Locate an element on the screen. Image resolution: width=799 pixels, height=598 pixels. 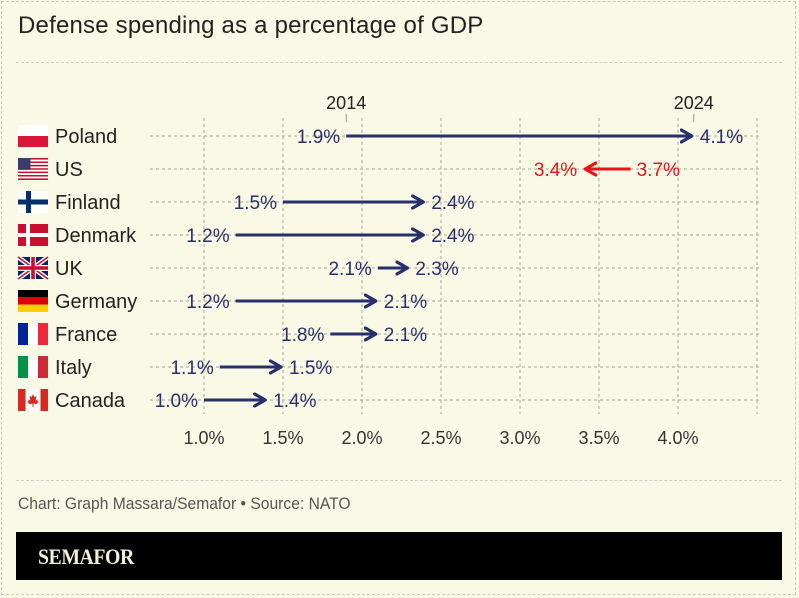
chart-row-denmark: Denmark 1.2% 2.4% is located at coordinates (246, 235).